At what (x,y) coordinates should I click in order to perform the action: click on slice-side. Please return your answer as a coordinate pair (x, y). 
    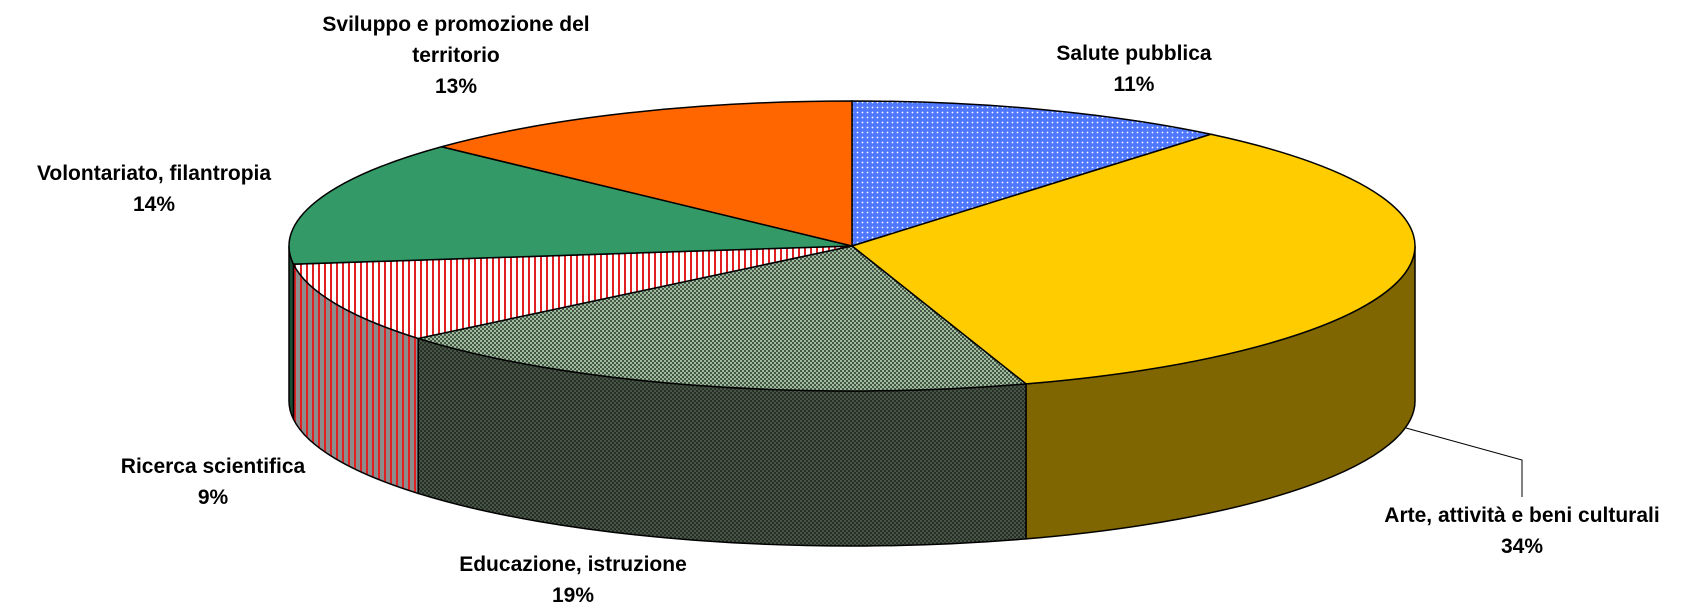
    Looking at the image, I should click on (291, 332).